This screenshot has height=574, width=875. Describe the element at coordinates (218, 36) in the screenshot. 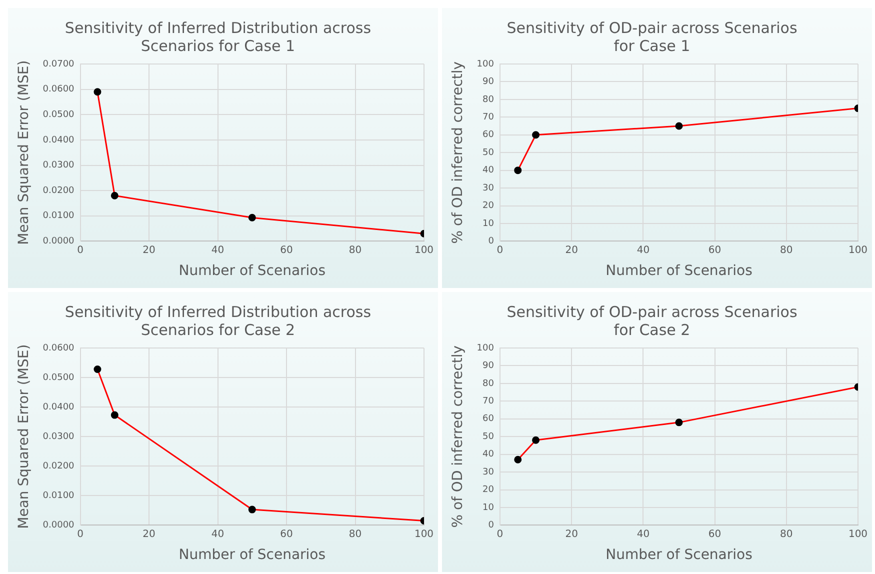

I see `chart-title: Sensitivity of Inferred Distribution across Scenarios for Case 1` at that location.